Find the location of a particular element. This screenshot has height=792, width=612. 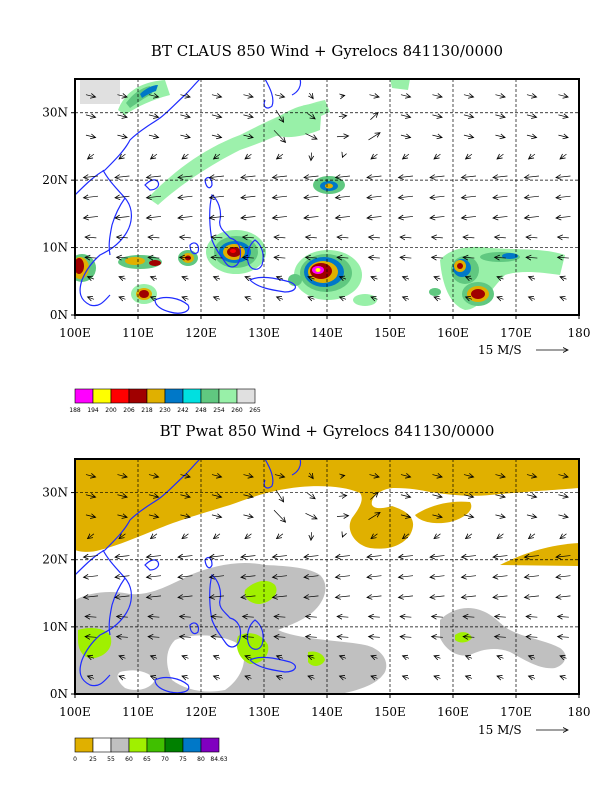

panel1-x-ticks: 100E 110E 120E 130E 140E 150E 160E 170E 180 is located at coordinates (324, 327).